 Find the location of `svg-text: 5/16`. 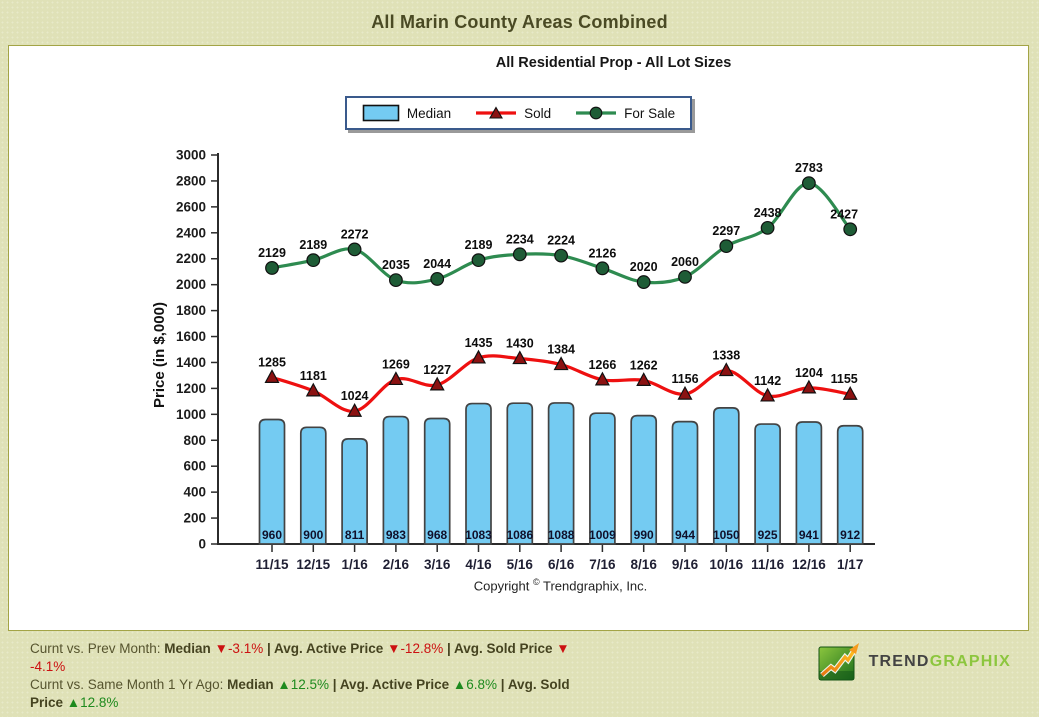

svg-text: 5/16 is located at coordinates (520, 564).